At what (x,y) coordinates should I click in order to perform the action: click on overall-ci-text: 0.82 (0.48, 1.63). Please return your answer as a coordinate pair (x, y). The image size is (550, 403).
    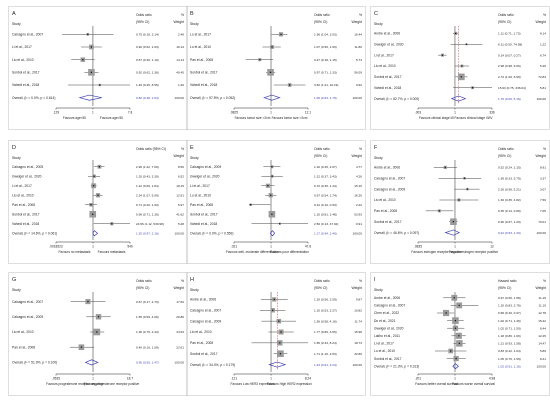
    Looking at the image, I should click on (147, 98).